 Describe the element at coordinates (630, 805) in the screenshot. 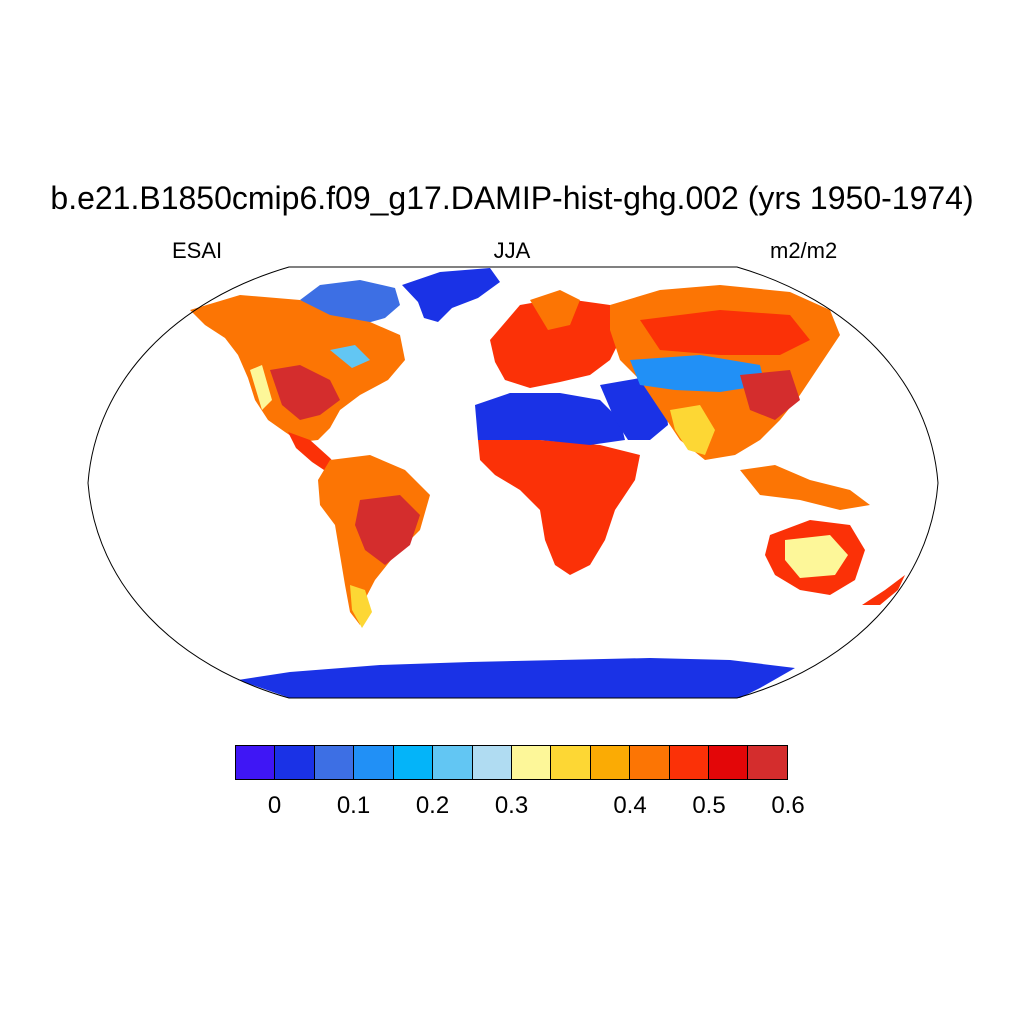

I see `colorbar-tick-label: 0.4` at that location.